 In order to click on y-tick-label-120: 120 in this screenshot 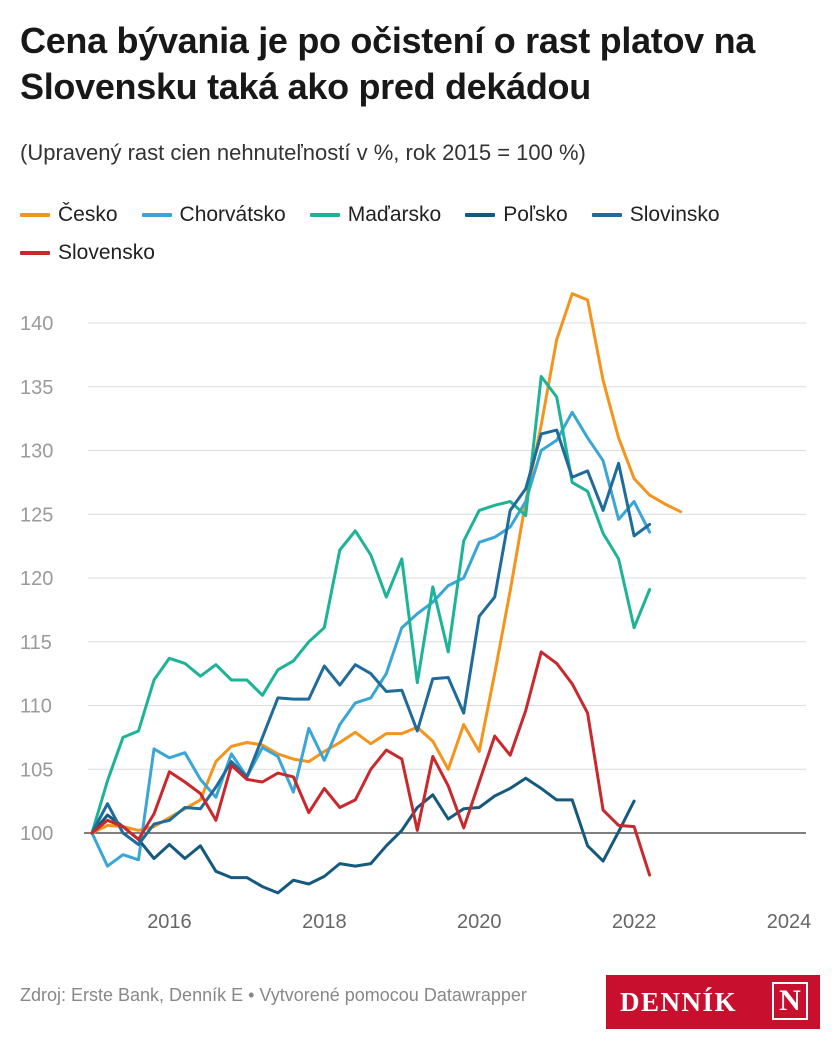, I will do `click(36, 579)`.